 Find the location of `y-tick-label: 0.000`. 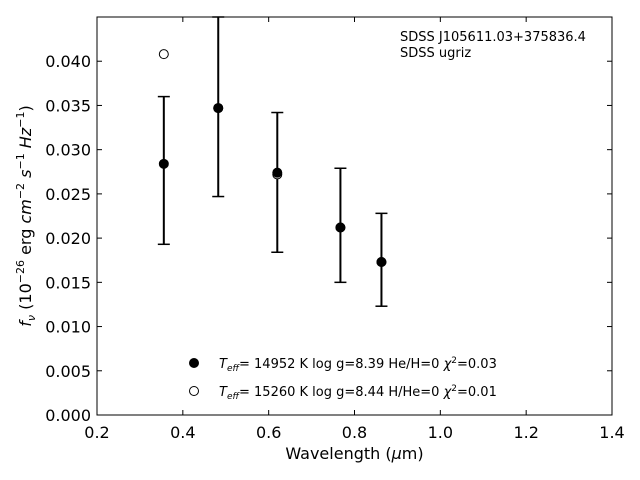

y-tick-label: 0.000 is located at coordinates (68, 415).